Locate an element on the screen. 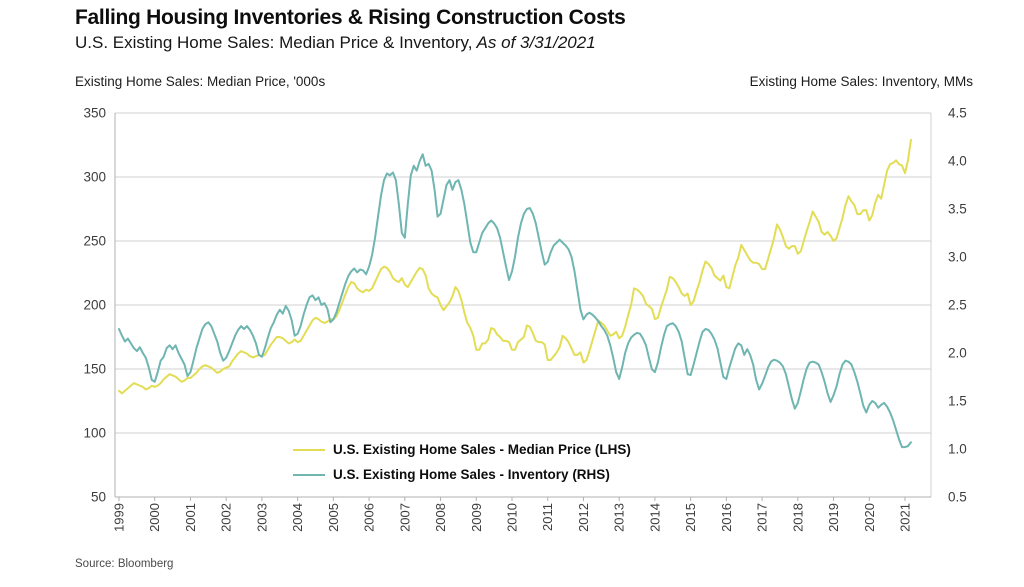  inventory-line-swatch is located at coordinates (309, 474).